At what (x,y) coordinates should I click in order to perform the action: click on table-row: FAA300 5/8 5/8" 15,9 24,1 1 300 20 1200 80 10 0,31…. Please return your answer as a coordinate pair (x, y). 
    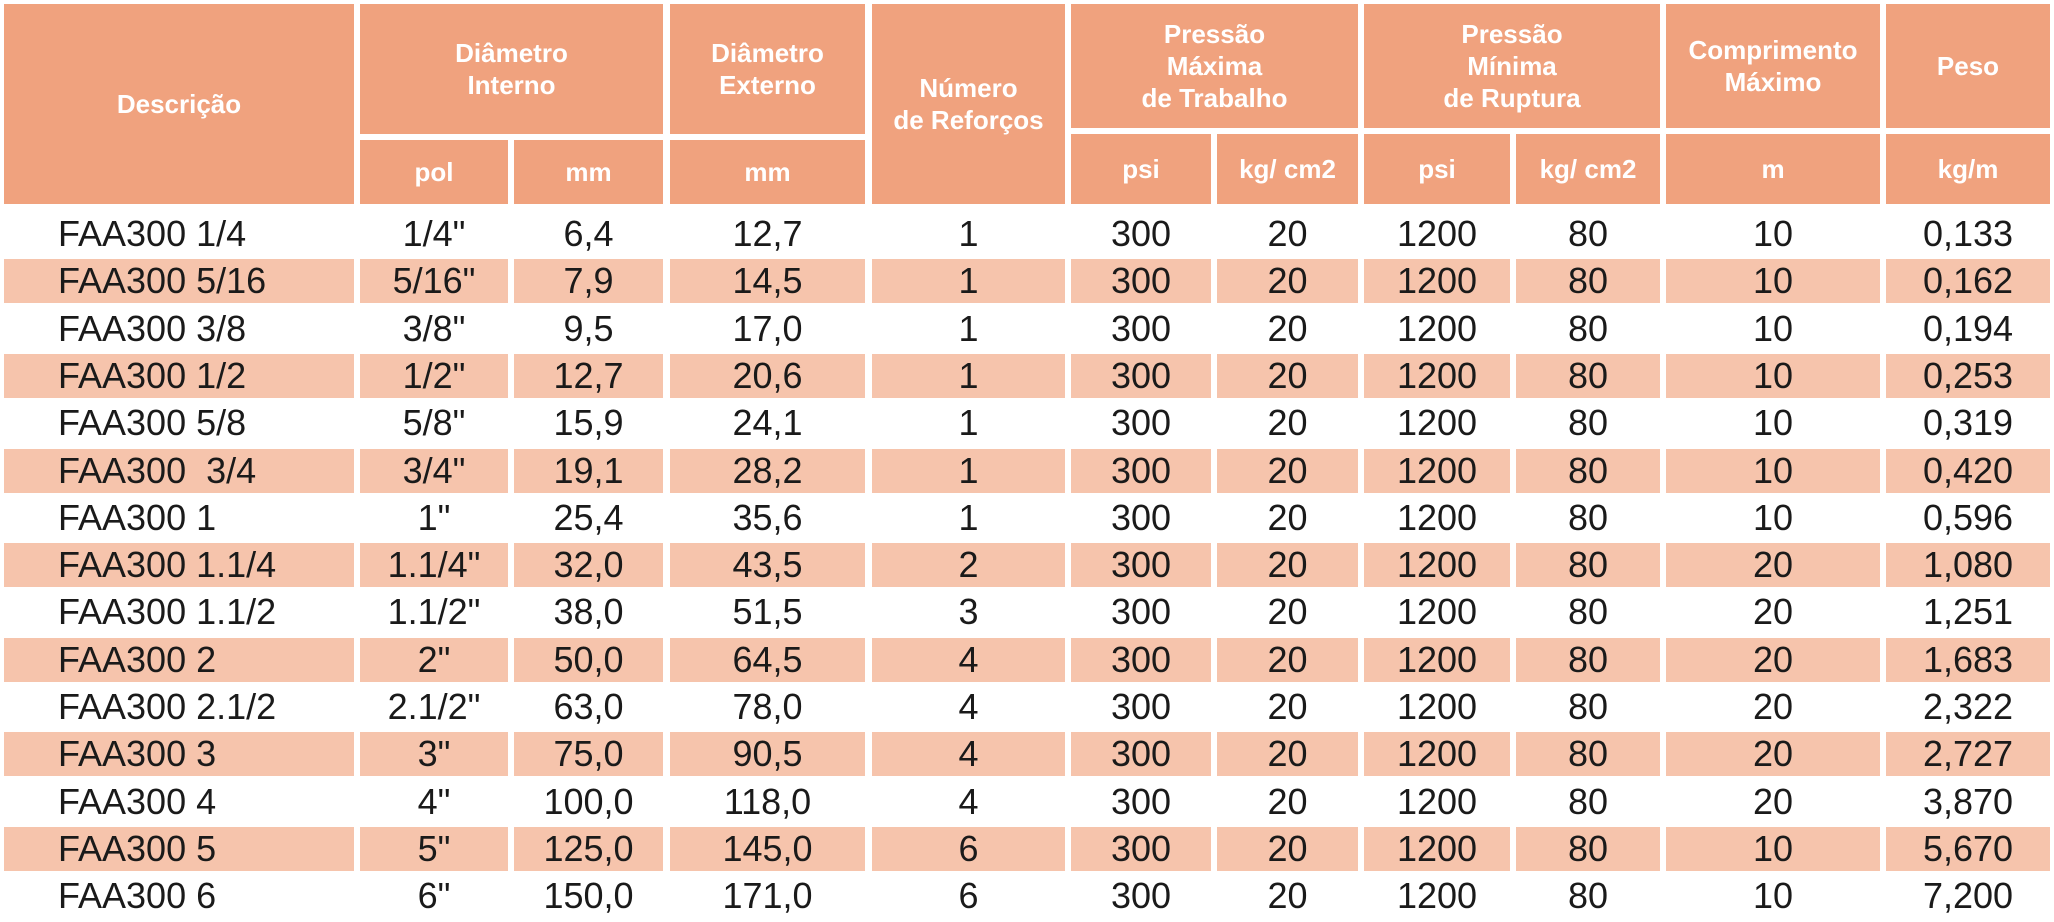
    Looking at the image, I should click on (1027, 423).